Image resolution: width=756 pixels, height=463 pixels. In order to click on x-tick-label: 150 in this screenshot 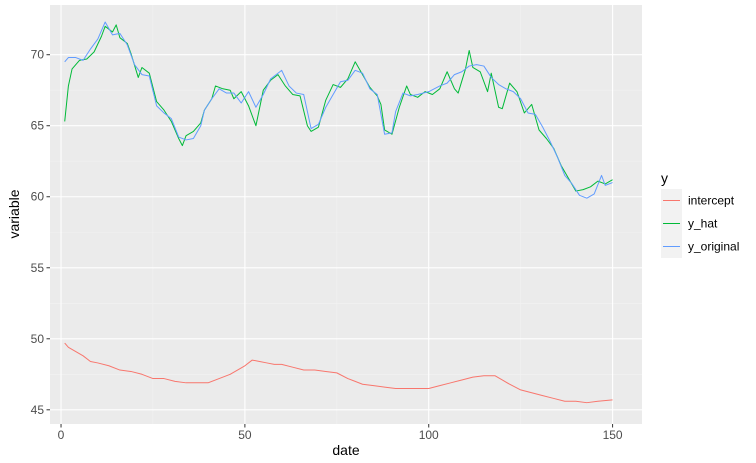, I will do `click(613, 435)`.